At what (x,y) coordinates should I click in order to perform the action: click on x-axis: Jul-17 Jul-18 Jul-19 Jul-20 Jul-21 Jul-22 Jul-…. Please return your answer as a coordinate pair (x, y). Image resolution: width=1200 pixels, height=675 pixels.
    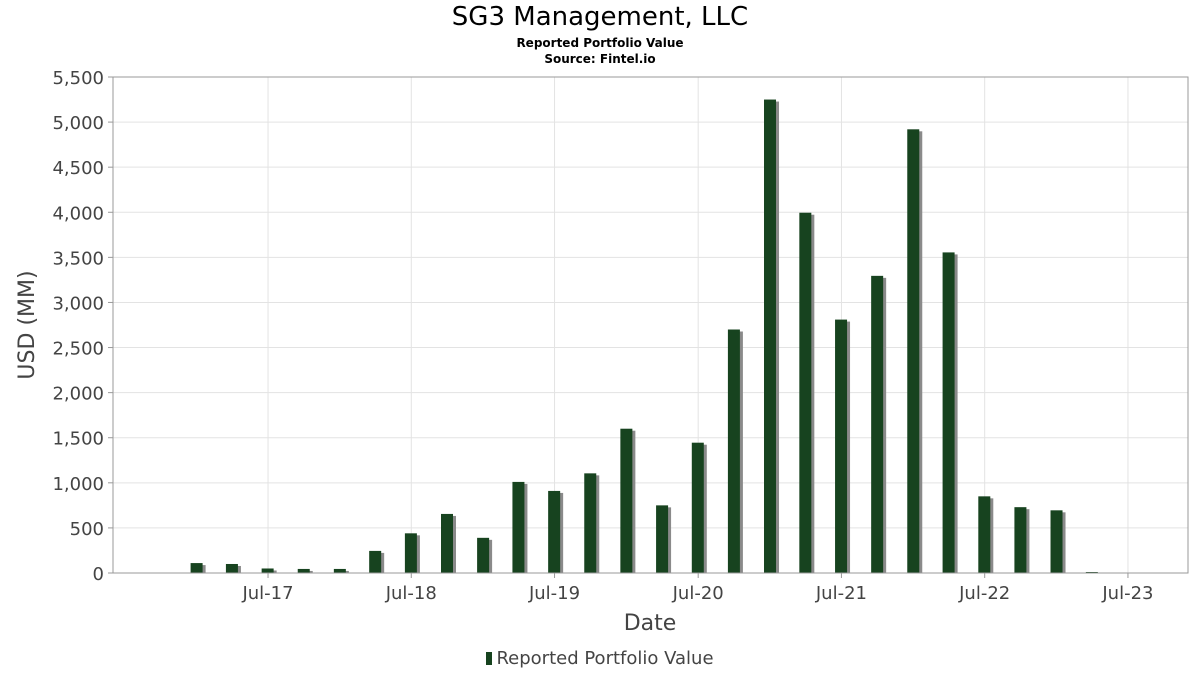
    Looking at the image, I should click on (697, 588).